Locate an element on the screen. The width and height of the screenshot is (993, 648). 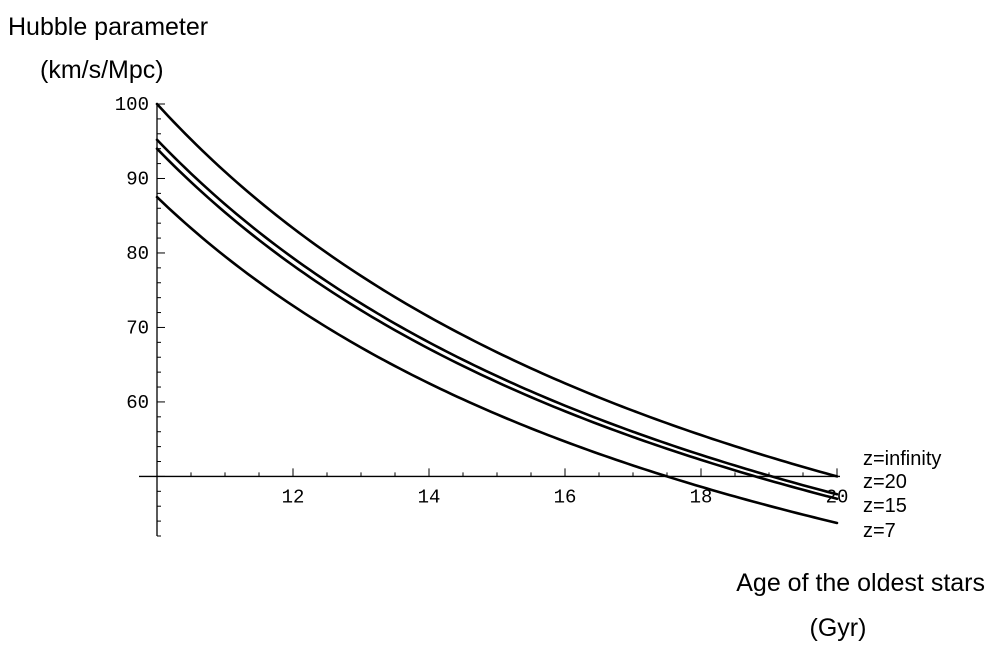
y-tick-label: 90 is located at coordinates (137, 179).